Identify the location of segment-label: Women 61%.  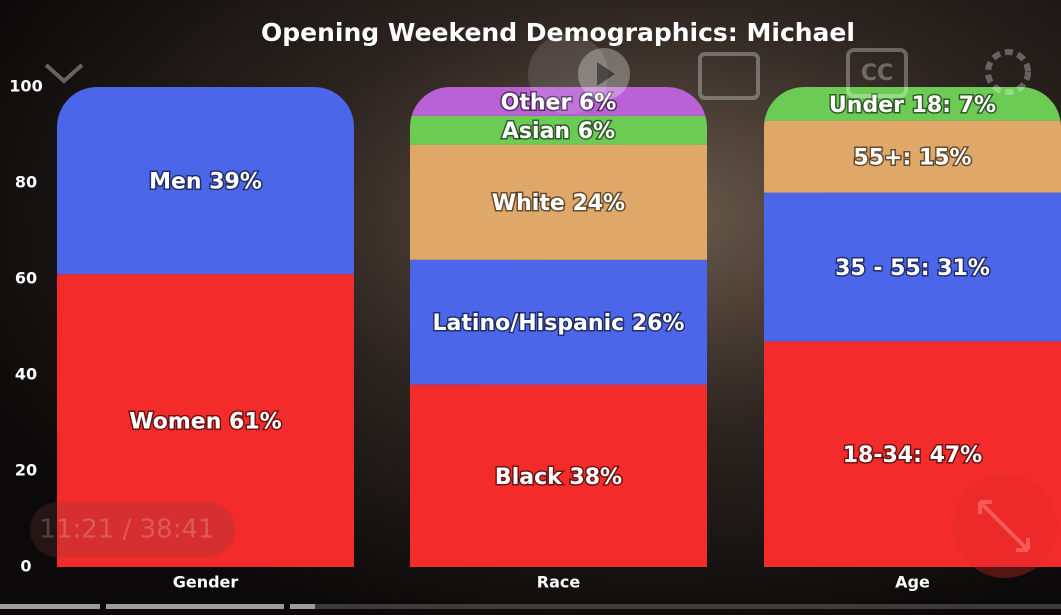
(205, 422).